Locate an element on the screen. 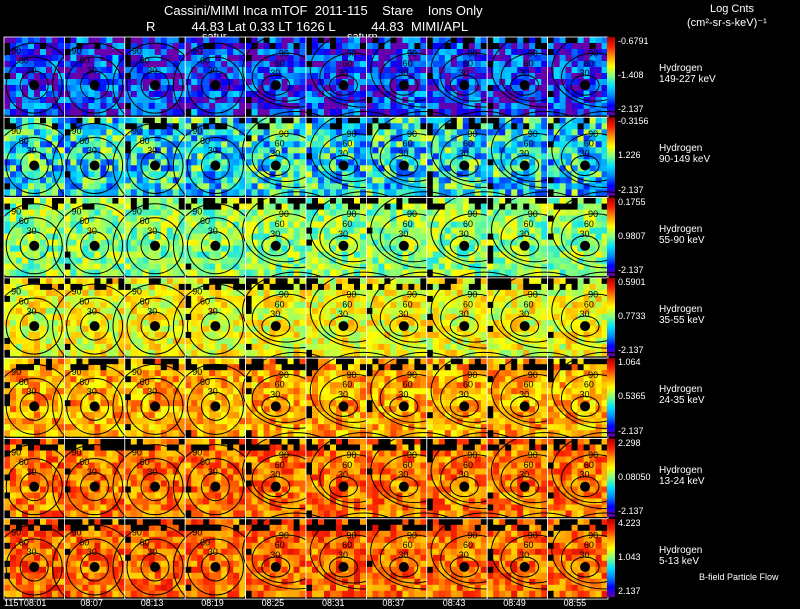 The width and height of the screenshot is (800, 609). contour-label-90: 90 is located at coordinates (412, 214).